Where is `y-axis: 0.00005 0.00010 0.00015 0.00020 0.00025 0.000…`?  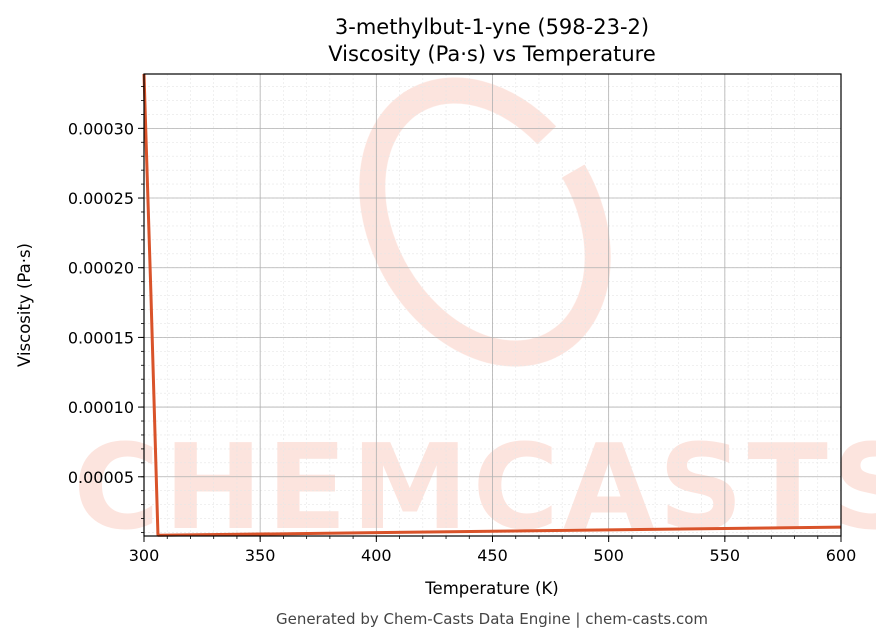 y-axis: 0.00005 0.00010 0.00015 0.00020 0.00025 0.000… is located at coordinates (106, 309).